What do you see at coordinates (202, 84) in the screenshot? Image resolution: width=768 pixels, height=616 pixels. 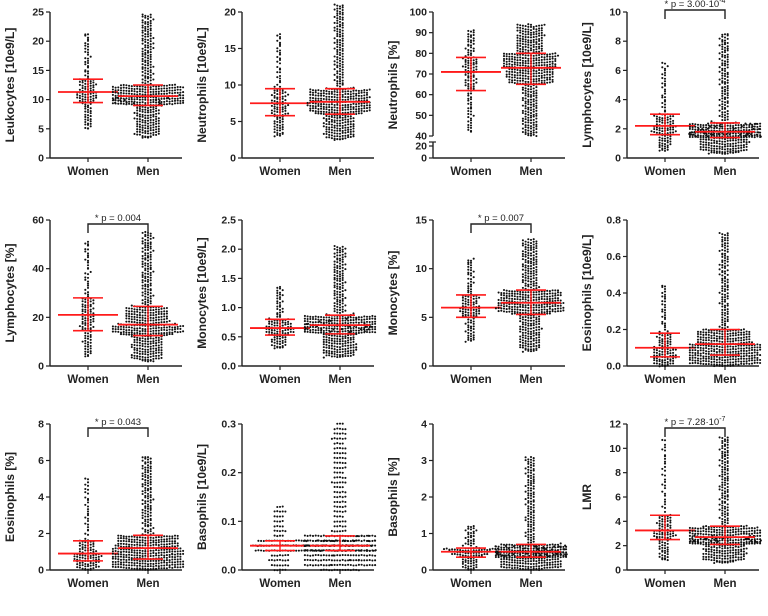 I see `y-axis-label: Neutrophils [10e9/L]` at bounding box center [202, 84].